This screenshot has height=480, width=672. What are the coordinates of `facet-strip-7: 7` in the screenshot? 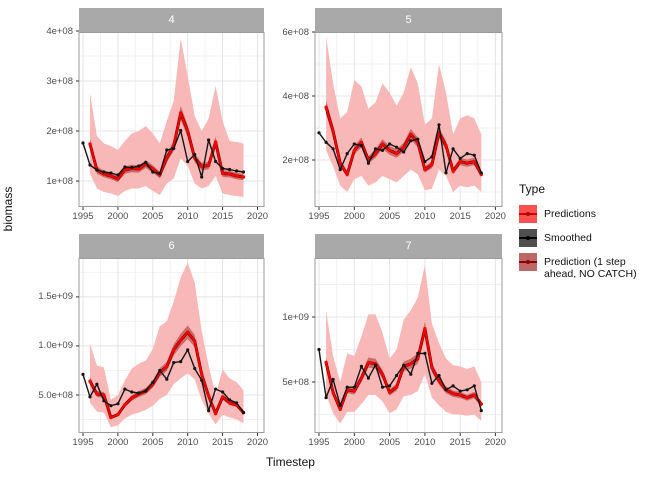 It's located at (408, 246).